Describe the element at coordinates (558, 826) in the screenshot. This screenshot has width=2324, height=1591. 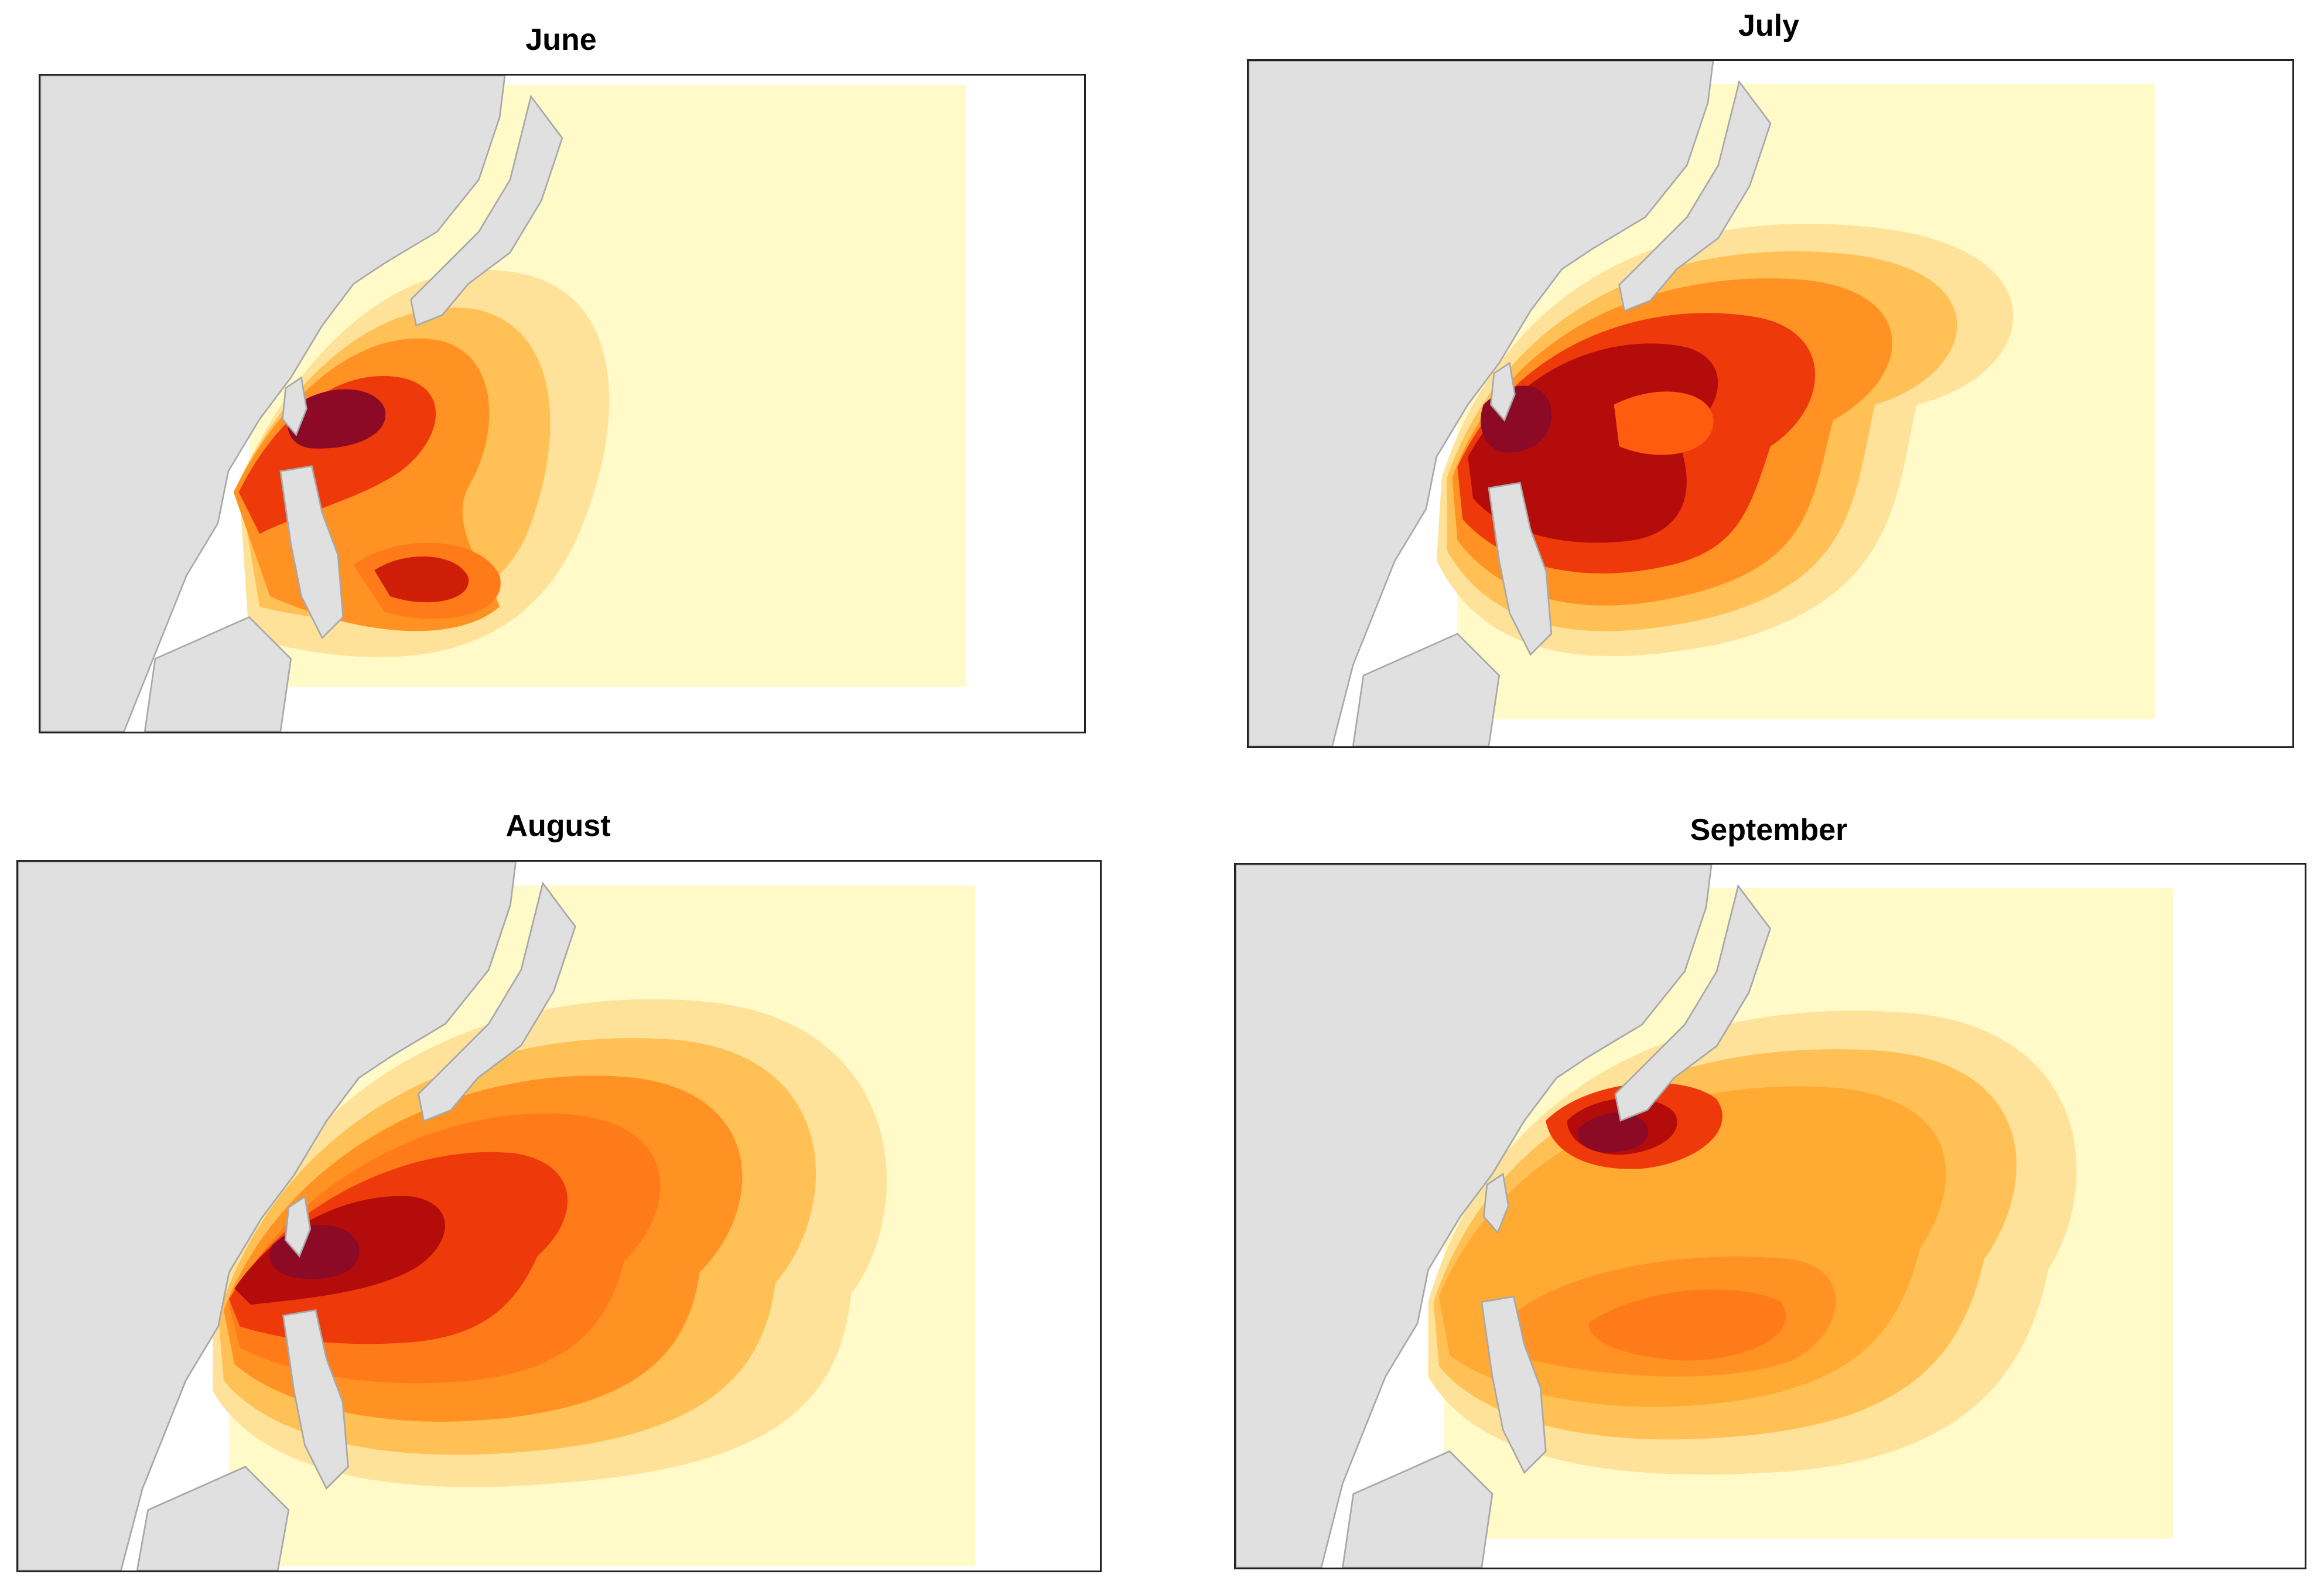
I see `panel-title-august: August` at that location.